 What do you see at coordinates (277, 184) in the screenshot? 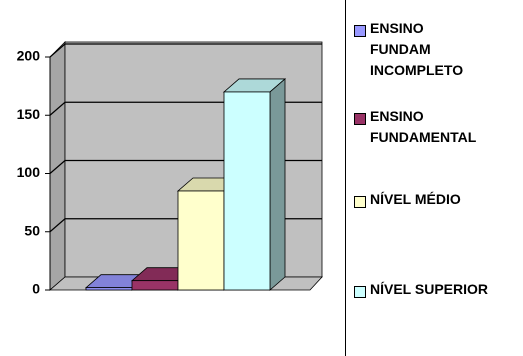
I see `bar-side` at bounding box center [277, 184].